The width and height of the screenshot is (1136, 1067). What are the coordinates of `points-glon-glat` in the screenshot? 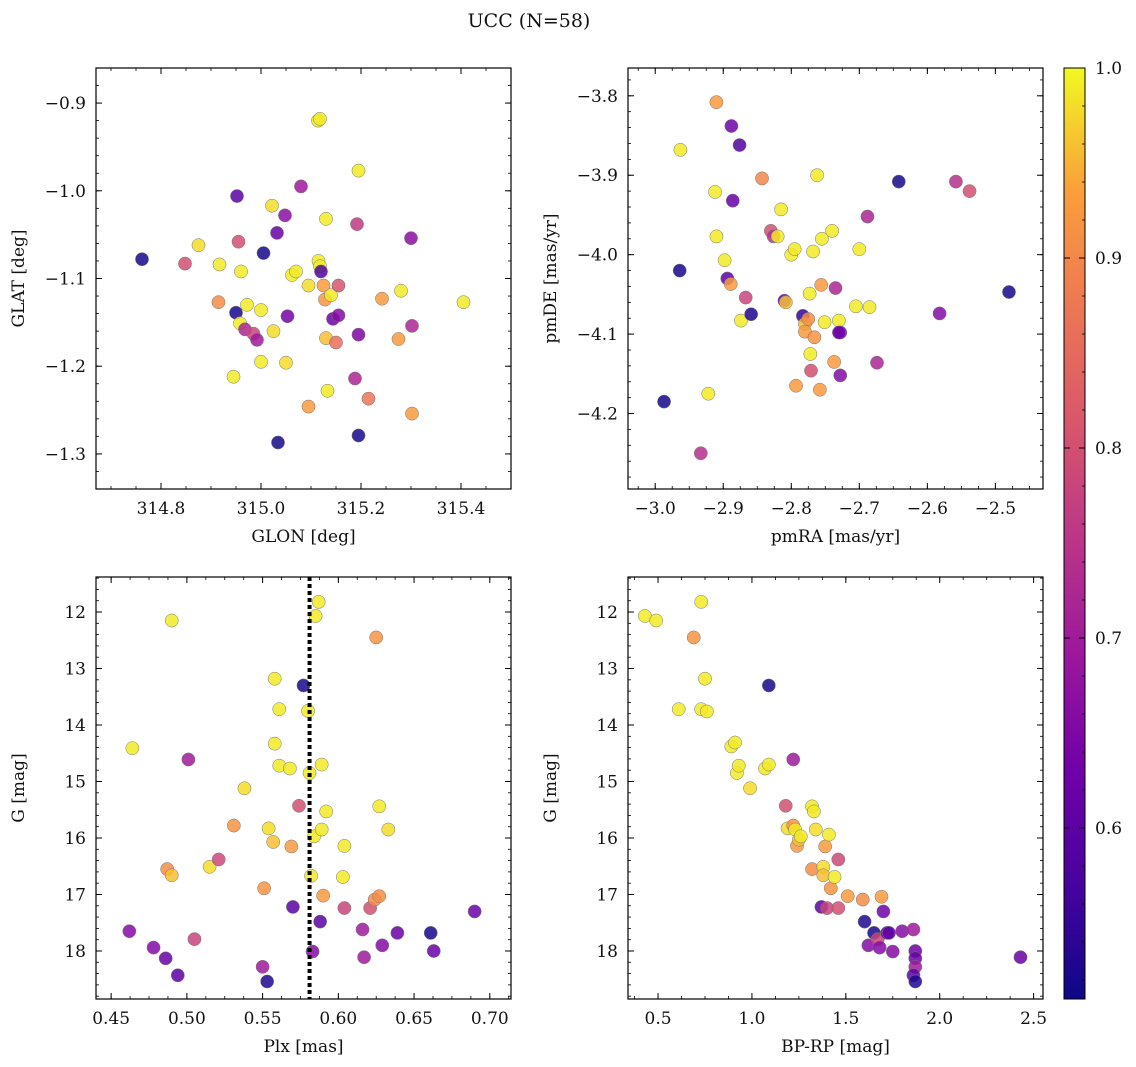 It's located at (303, 281).